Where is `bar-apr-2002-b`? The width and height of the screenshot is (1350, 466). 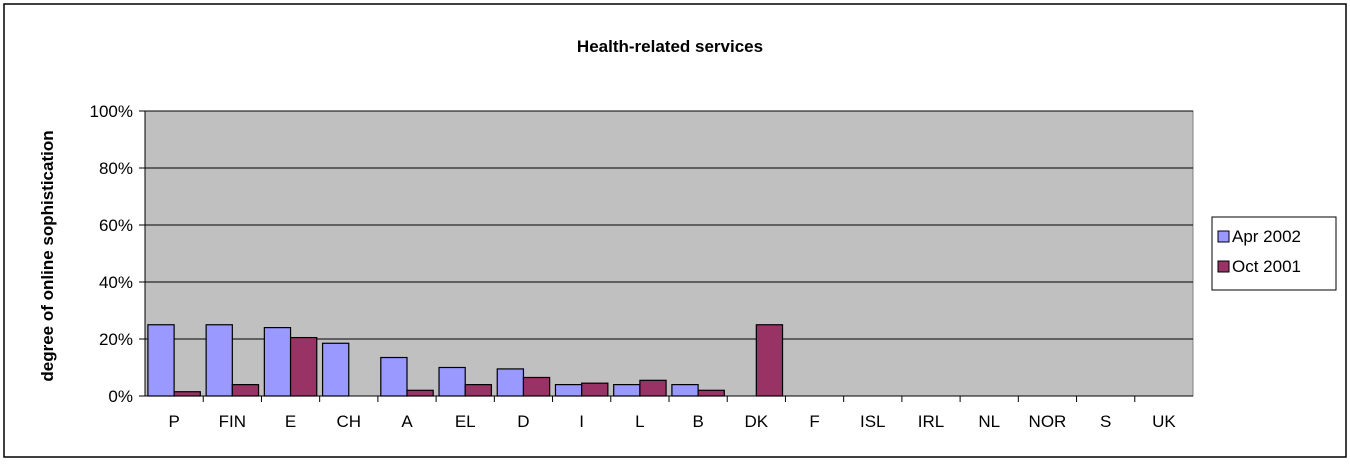
bar-apr-2002-b is located at coordinates (685, 390).